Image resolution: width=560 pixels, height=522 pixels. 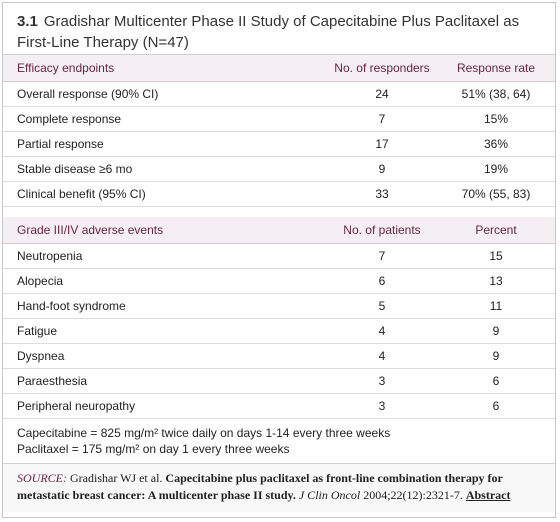 What do you see at coordinates (382, 230) in the screenshot?
I see `column-header: No. of patients` at bounding box center [382, 230].